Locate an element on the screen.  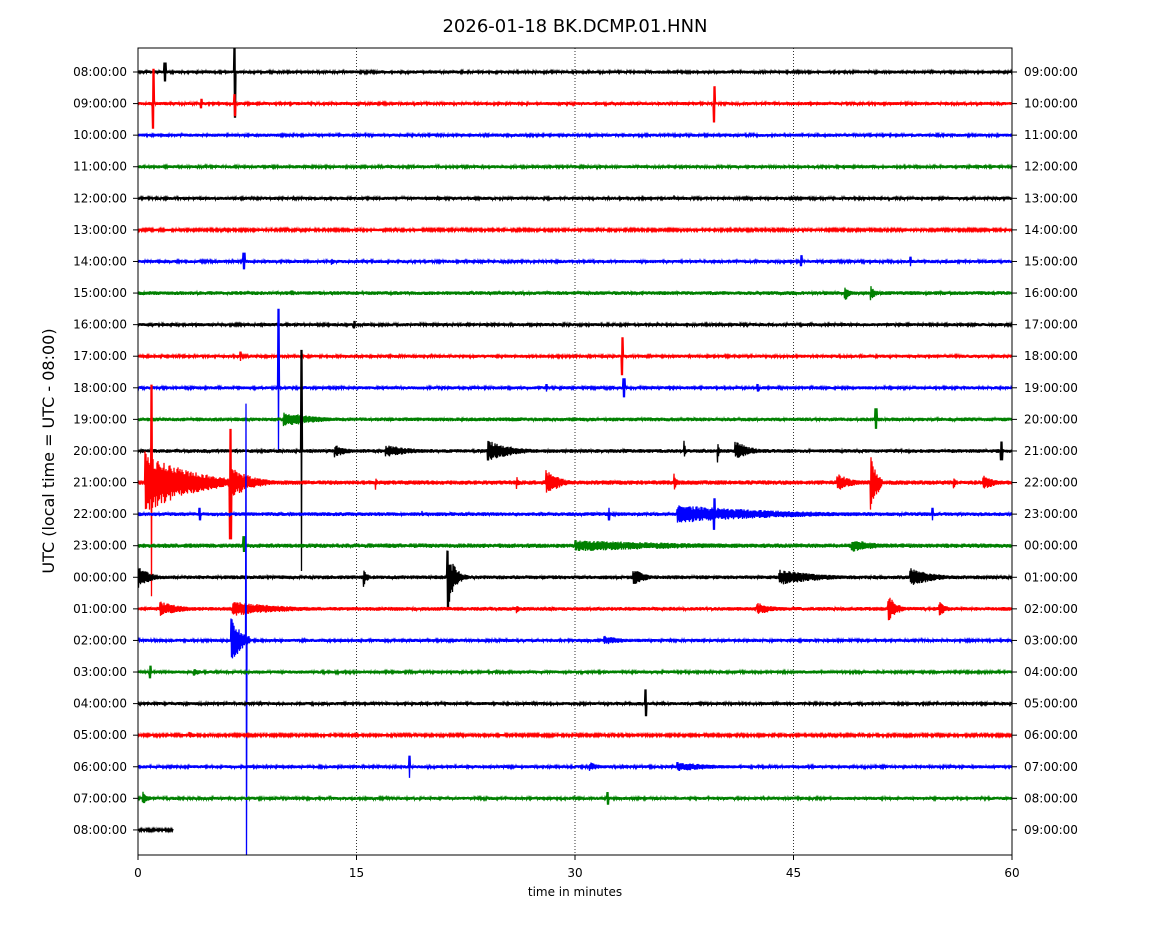
y-tick-label-right: 05:00:00 is located at coordinates (1051, 704).